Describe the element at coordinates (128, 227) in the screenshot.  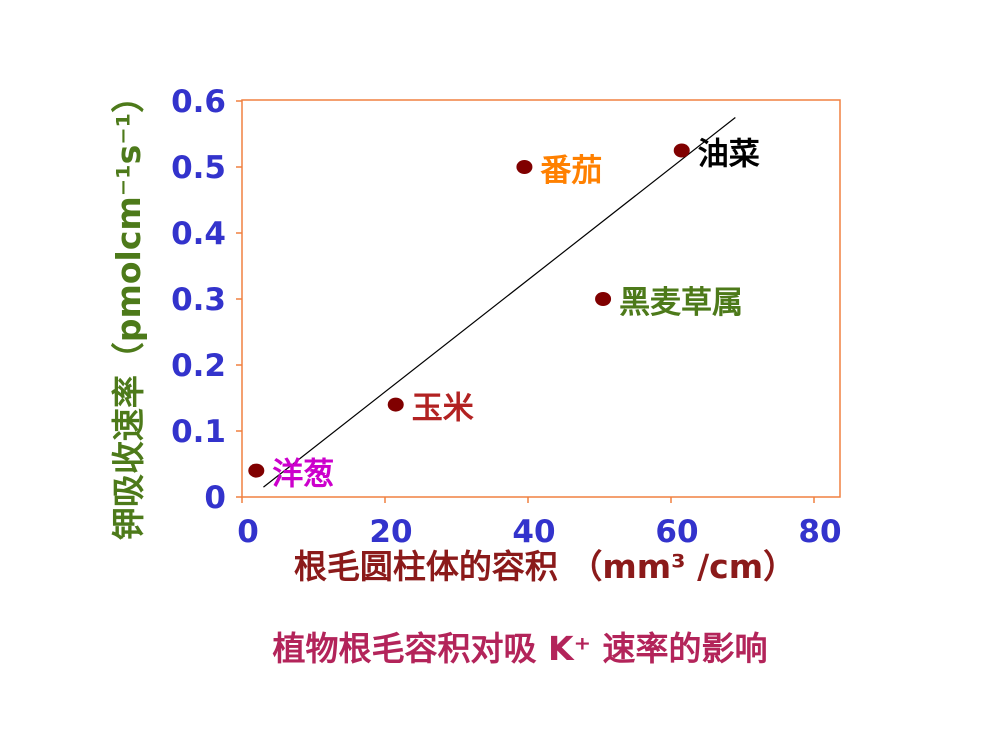
I see `y-axis-title-unit: （pmolcm⁻¹s⁻¹）` at that location.